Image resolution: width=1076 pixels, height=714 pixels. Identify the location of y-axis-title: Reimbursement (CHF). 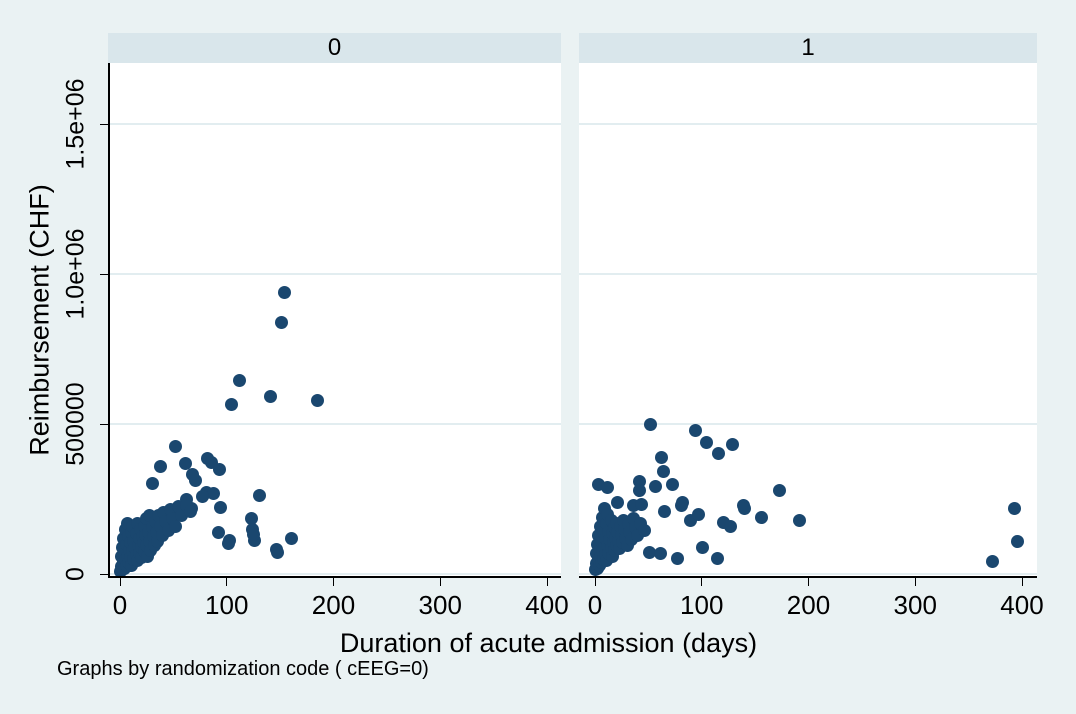
(39, 320).